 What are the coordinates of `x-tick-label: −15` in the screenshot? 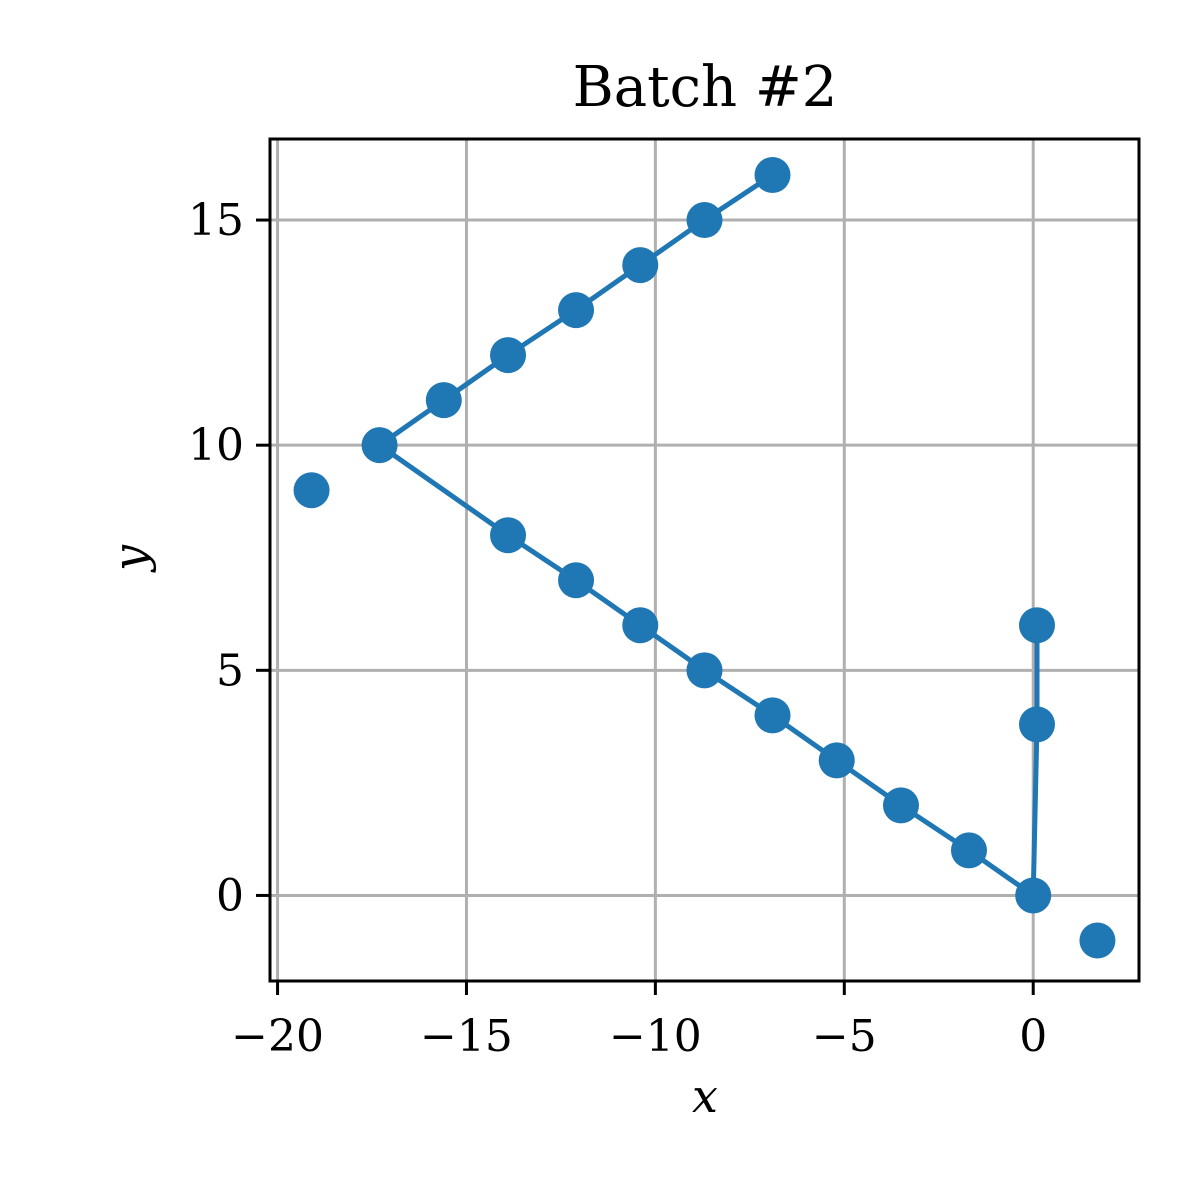 It's located at (466, 1036).